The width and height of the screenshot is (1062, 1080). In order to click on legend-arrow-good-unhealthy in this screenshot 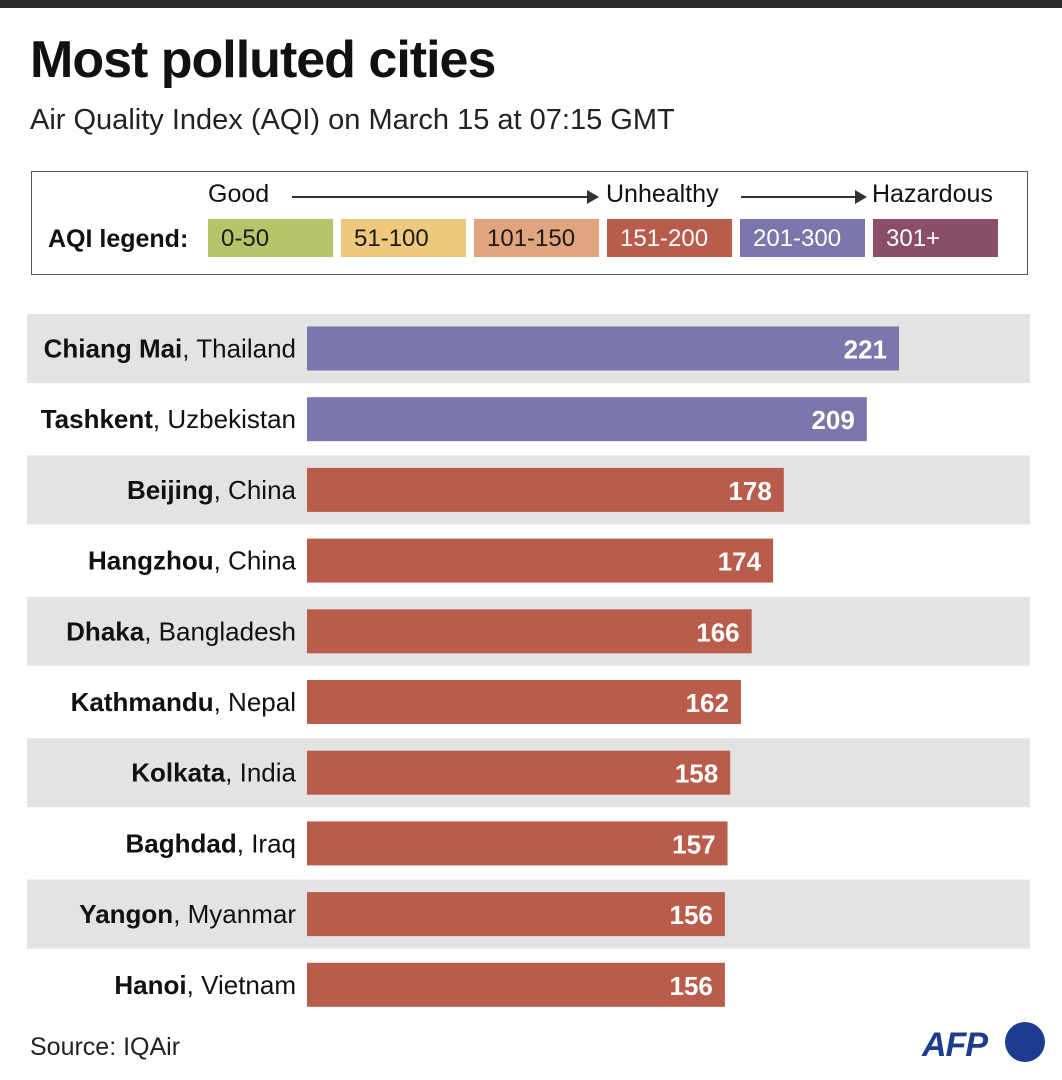, I will do `click(445, 197)`.